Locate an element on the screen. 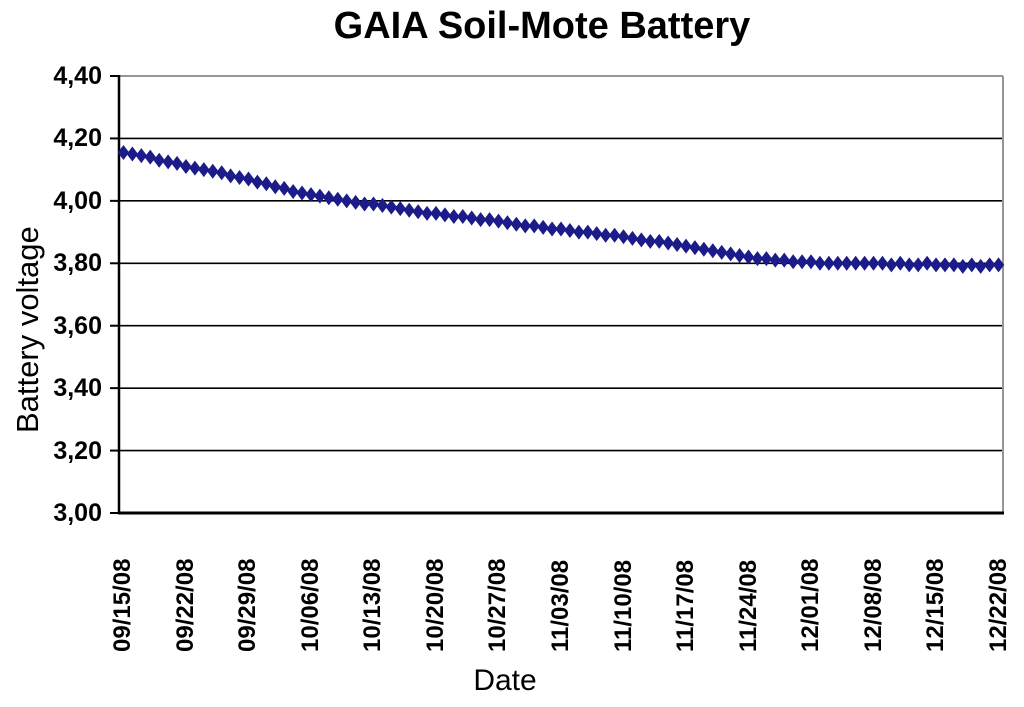 This screenshot has height=707, width=1024. y-tick-label: 3,60 is located at coordinates (77, 325).